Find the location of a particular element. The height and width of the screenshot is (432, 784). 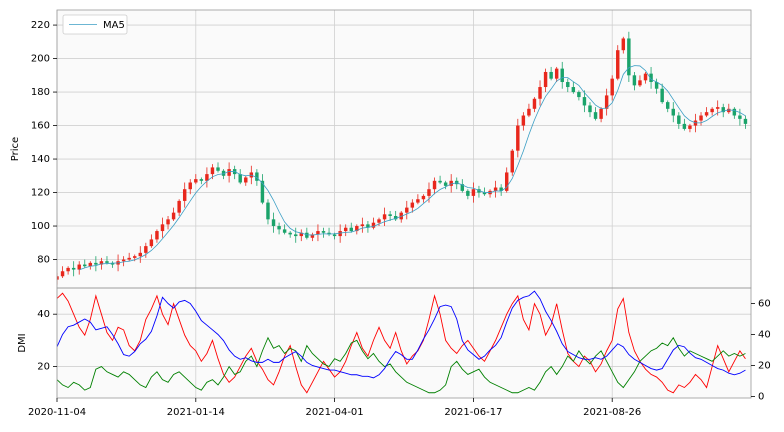

y-tick-label: 140 is located at coordinates (40, 159).